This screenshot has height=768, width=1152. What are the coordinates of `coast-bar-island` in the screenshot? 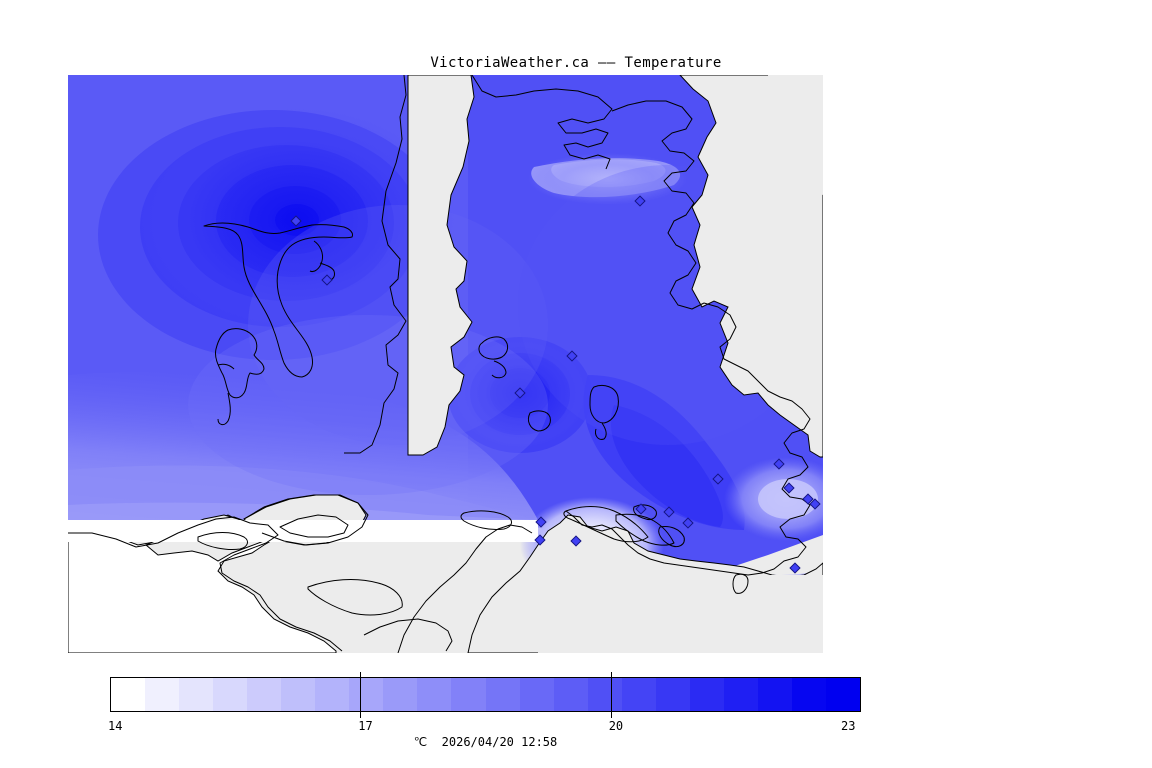 It's located at (486, 520).